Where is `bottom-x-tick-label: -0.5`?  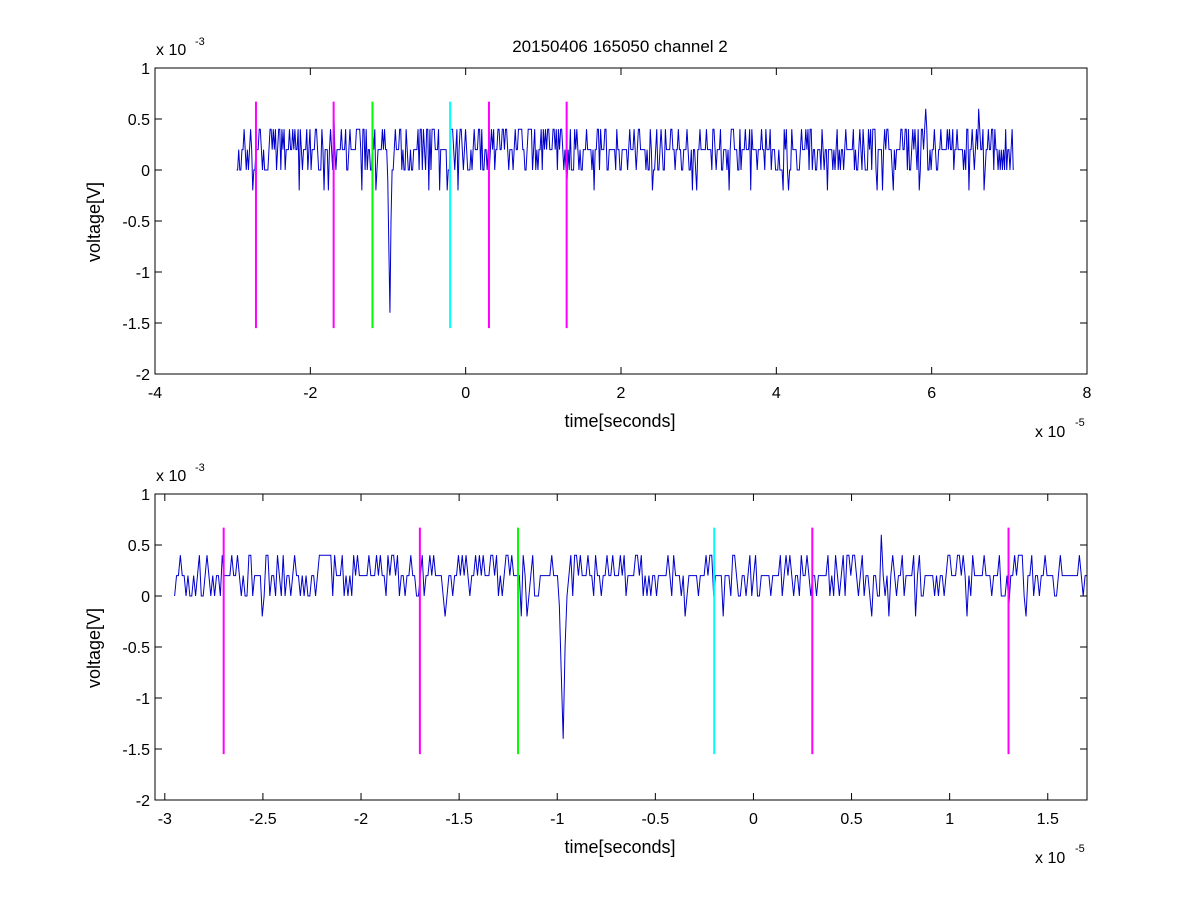 bottom-x-tick-label: -0.5 is located at coordinates (656, 819).